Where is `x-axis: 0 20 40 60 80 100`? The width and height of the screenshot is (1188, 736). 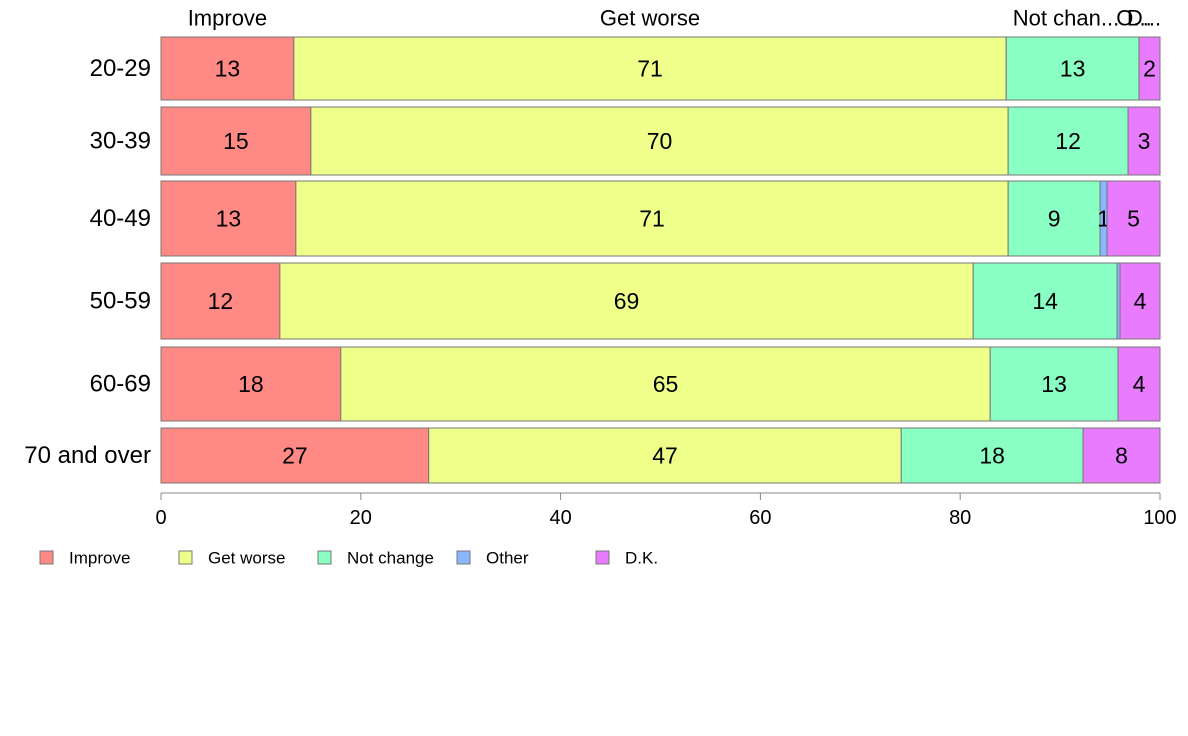
x-axis: 0 20 40 60 80 100 is located at coordinates (666, 510).